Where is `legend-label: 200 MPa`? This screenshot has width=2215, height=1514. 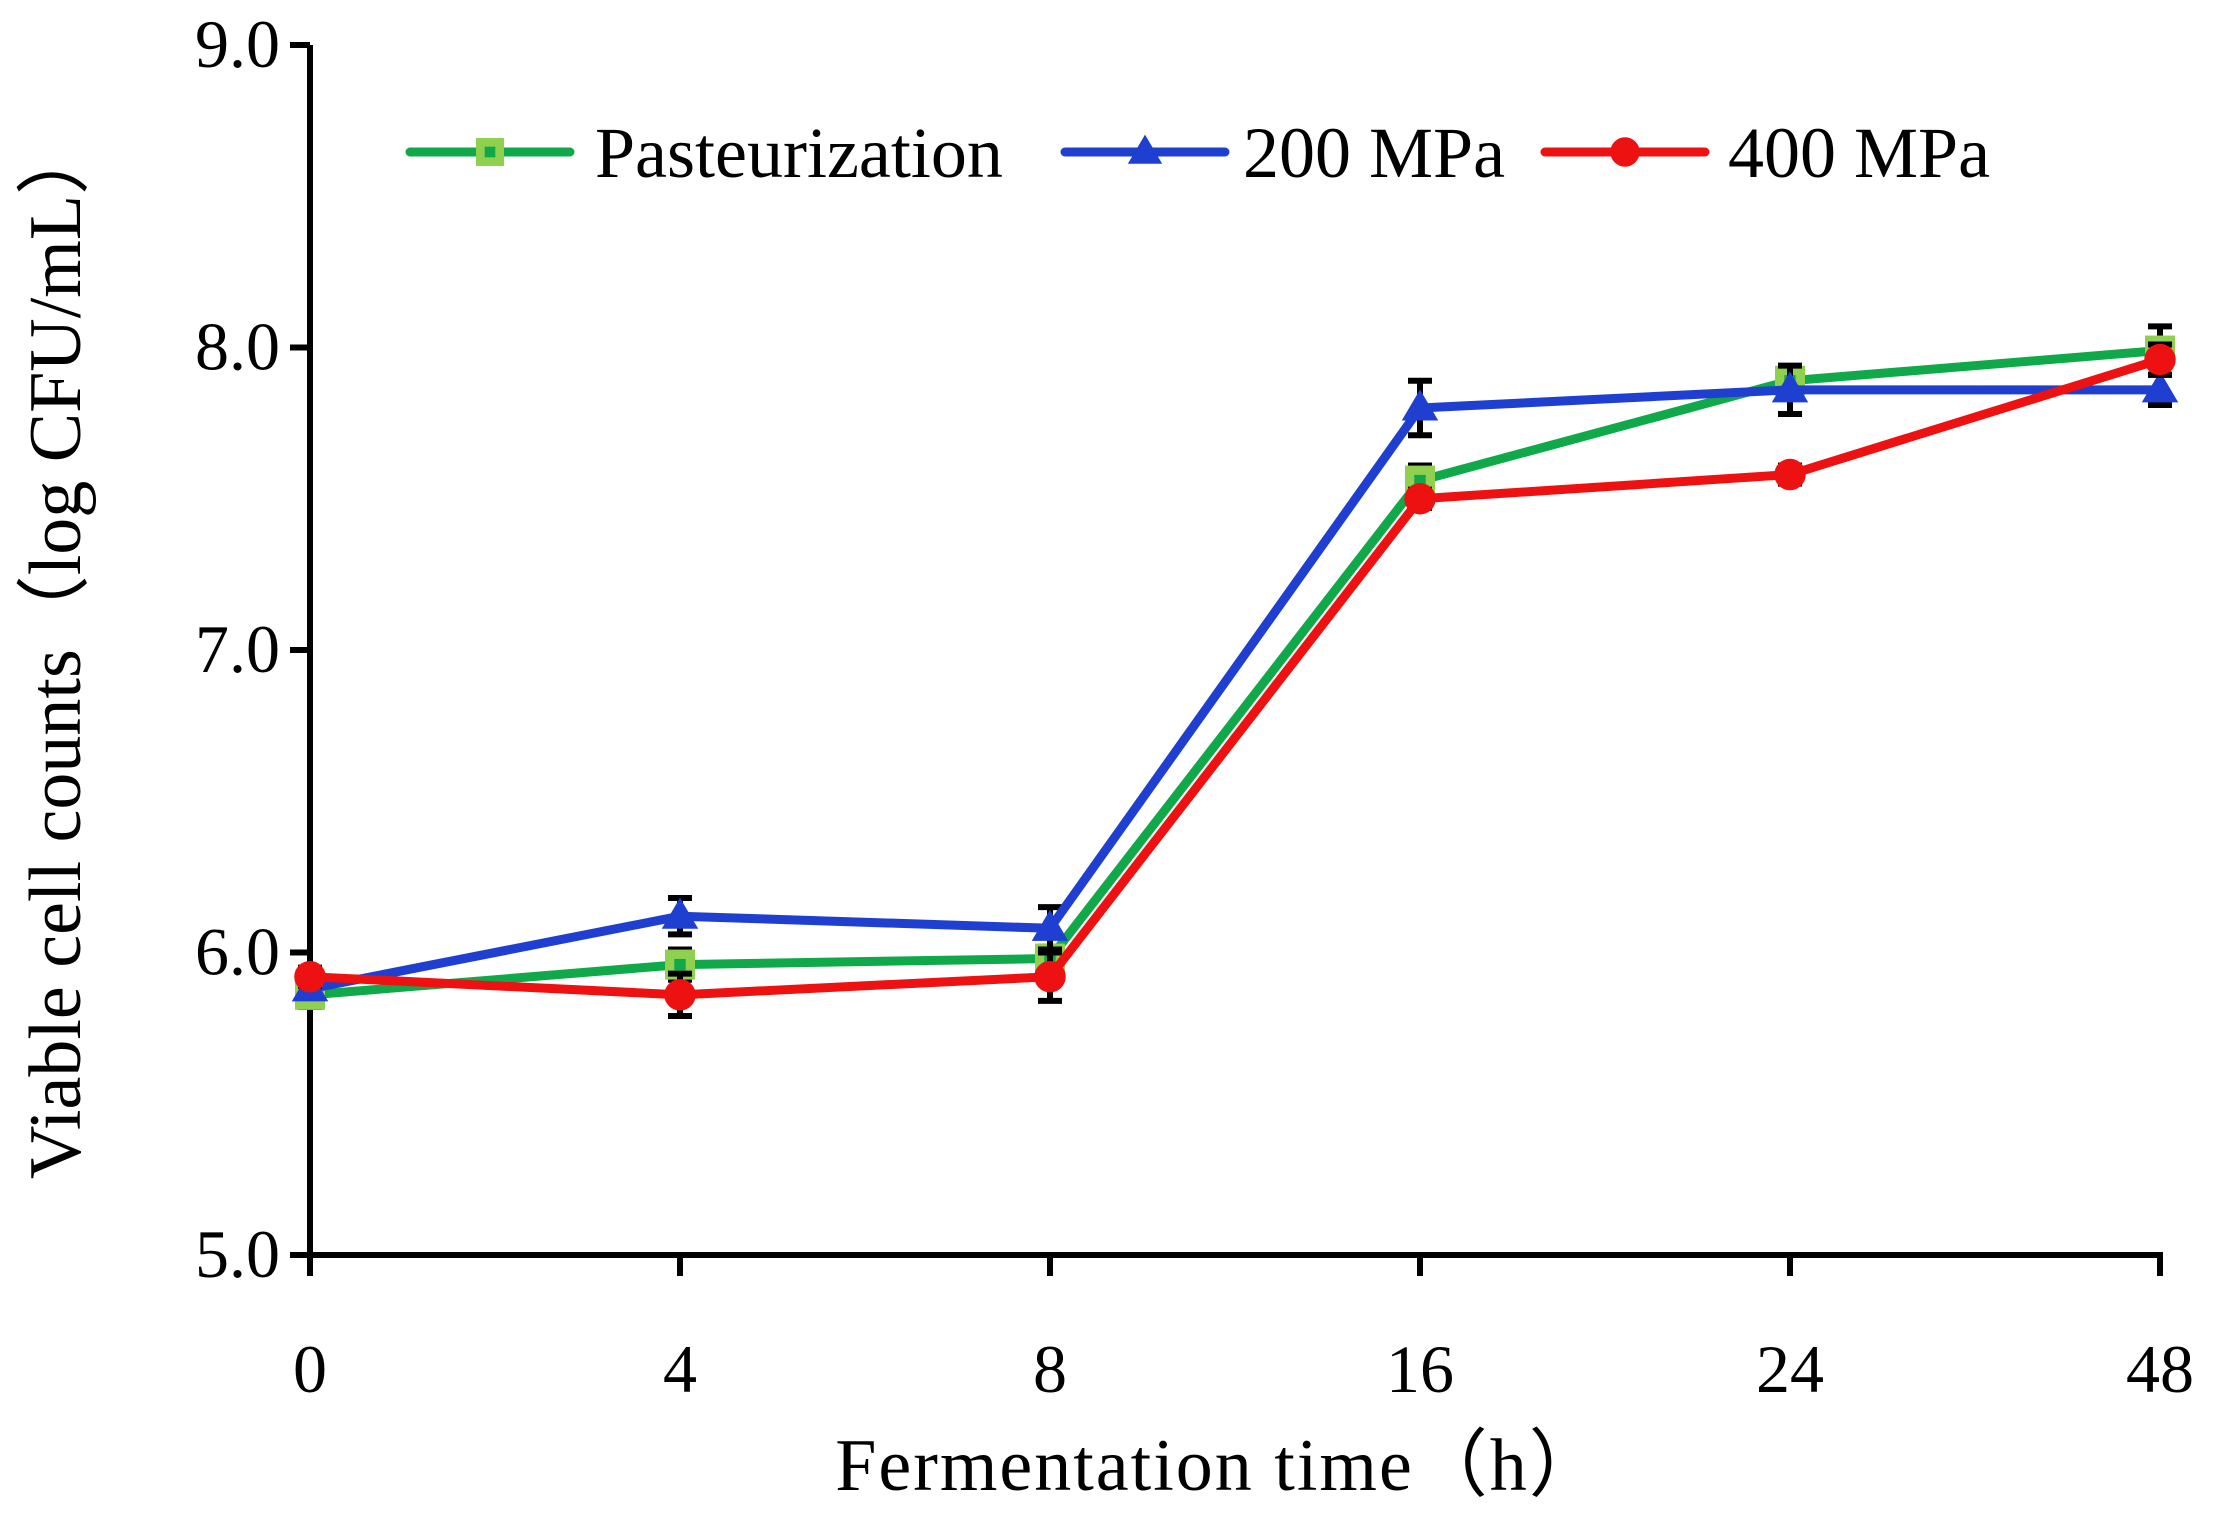 legend-label: 200 MPa is located at coordinates (1374, 153).